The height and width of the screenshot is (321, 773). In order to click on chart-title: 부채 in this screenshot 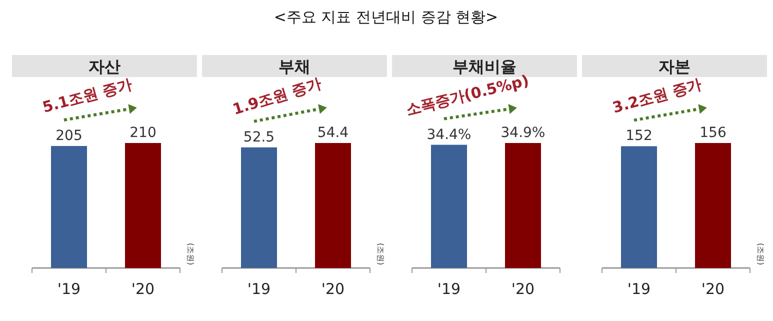, I will do `click(294, 66)`.